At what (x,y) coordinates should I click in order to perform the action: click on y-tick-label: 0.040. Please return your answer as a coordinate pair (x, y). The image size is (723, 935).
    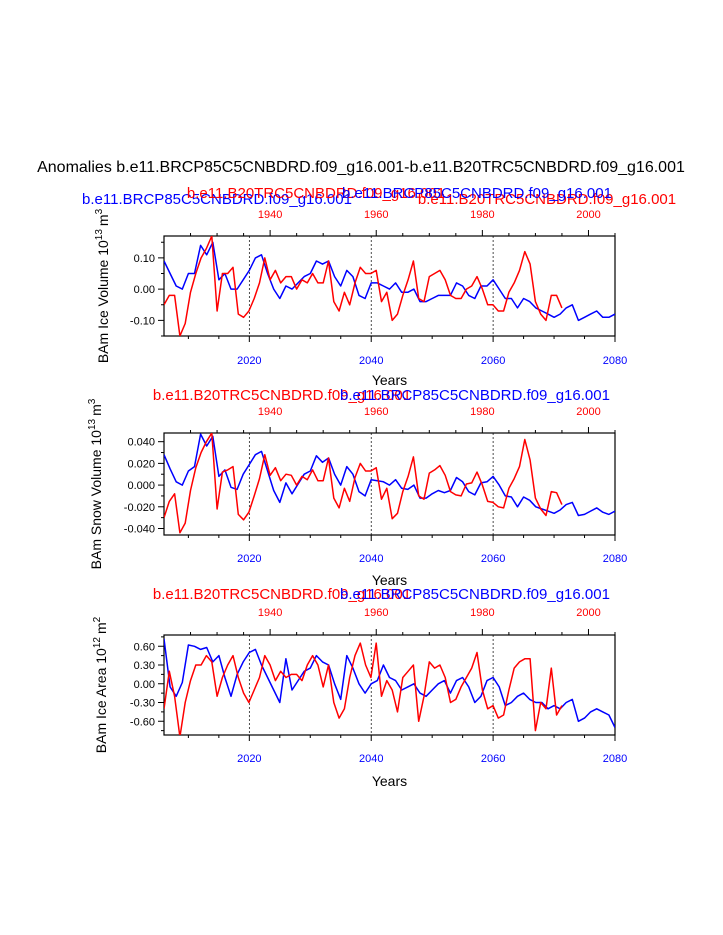
    Looking at the image, I should click on (141, 443).